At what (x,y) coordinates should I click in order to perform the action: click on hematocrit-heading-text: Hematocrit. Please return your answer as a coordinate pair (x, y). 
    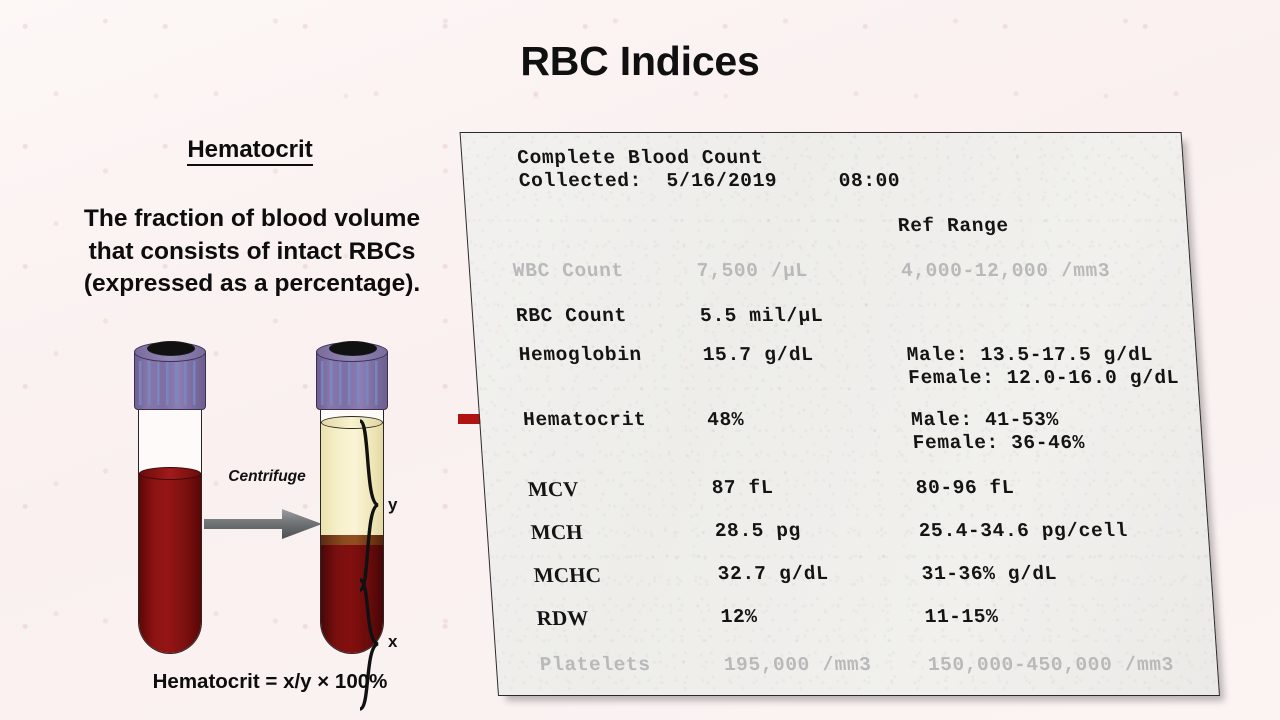
    Looking at the image, I should click on (250, 151).